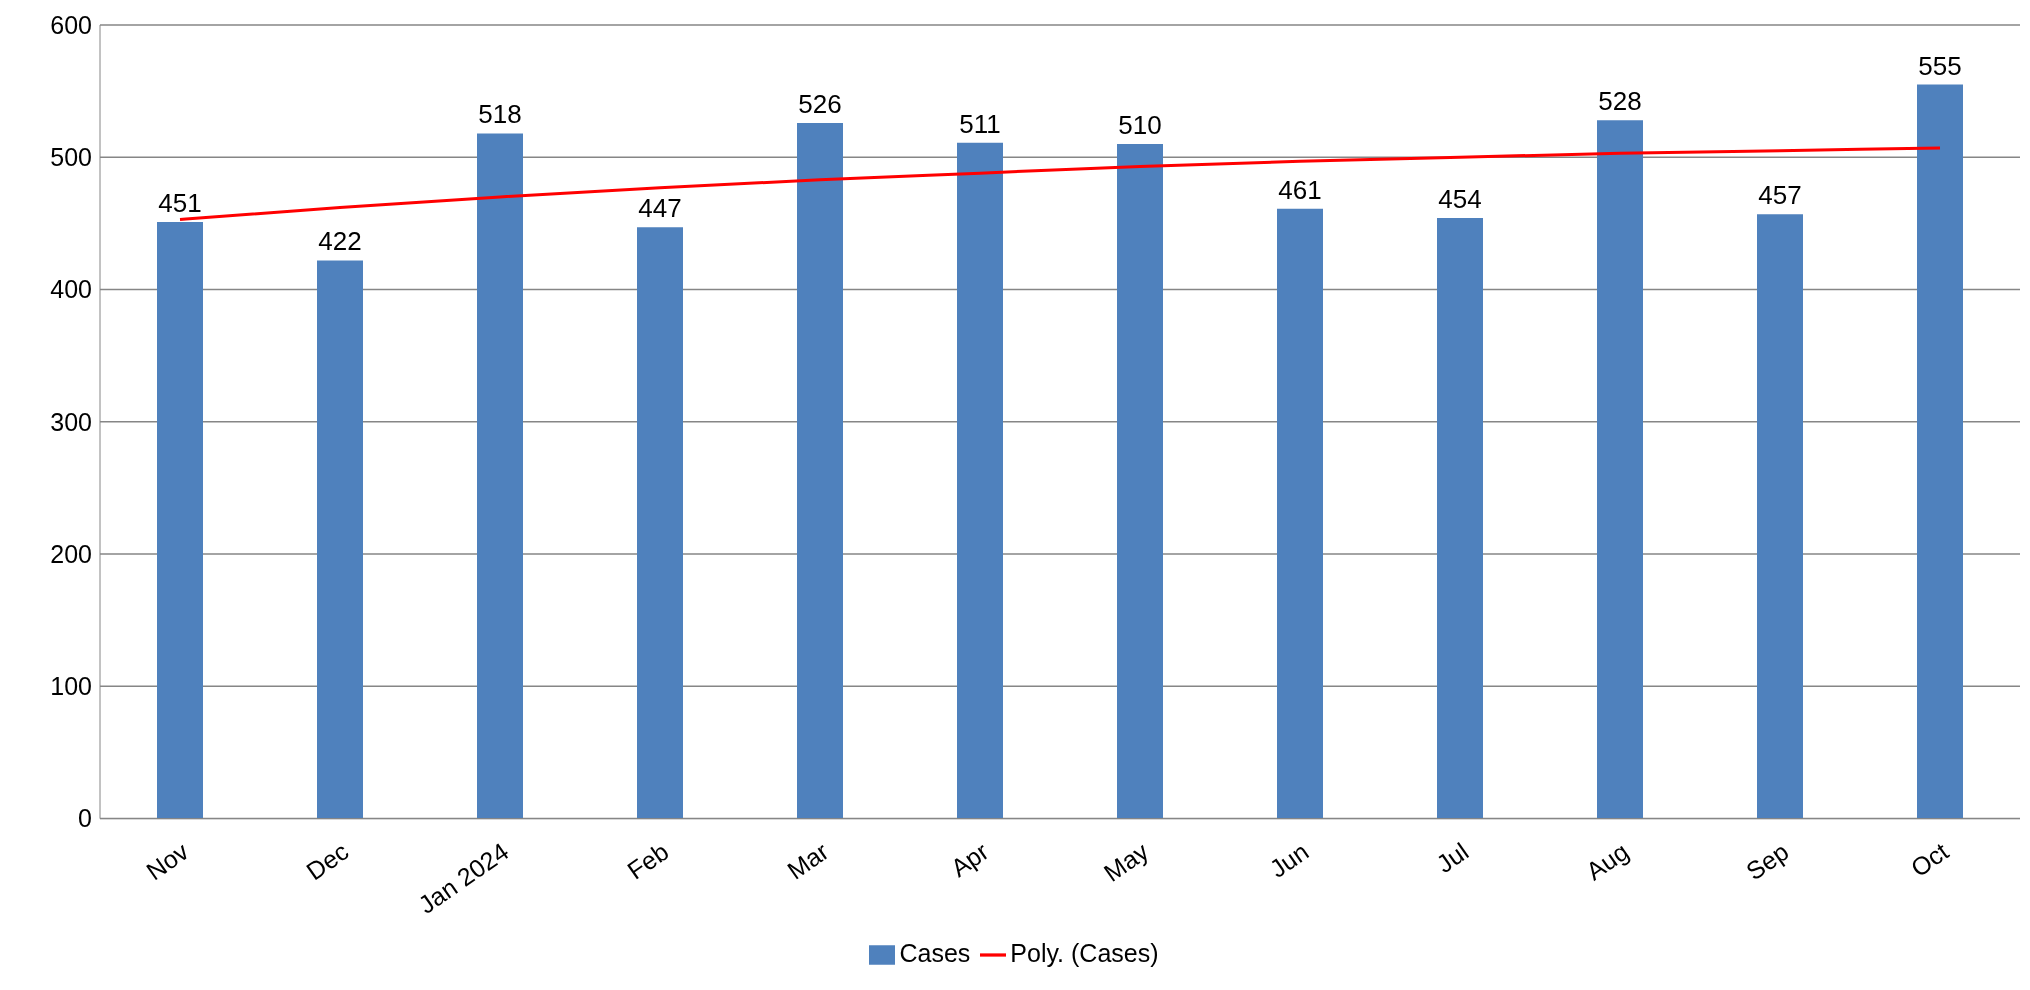  What do you see at coordinates (1140, 125) in the screenshot?
I see `data-label: 510` at bounding box center [1140, 125].